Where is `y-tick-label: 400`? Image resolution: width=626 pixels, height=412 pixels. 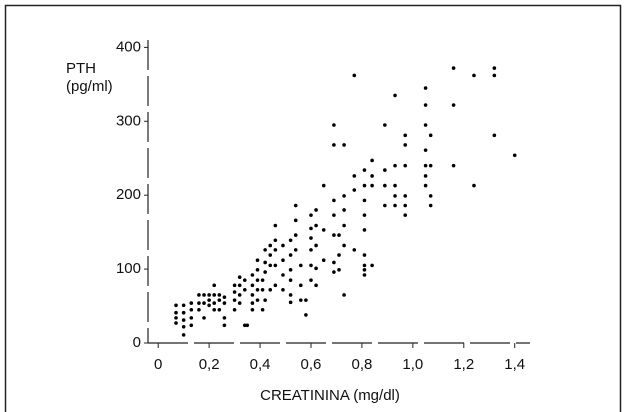 y-tick-label: 400 is located at coordinates (128, 46).